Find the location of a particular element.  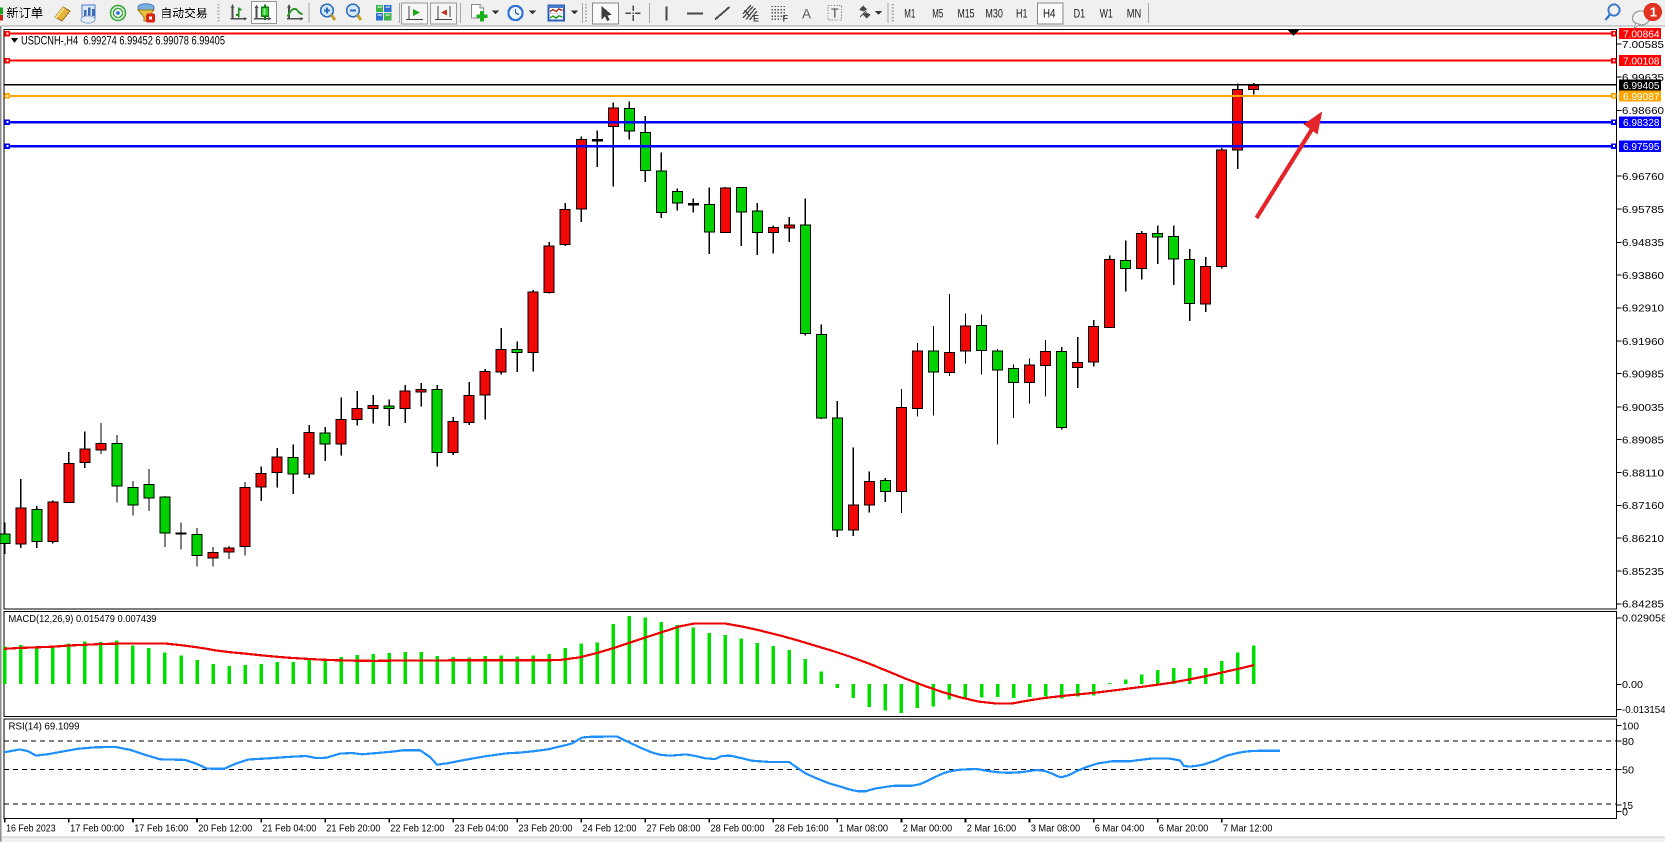

svg-text: 6.97595 is located at coordinates (1641, 147).